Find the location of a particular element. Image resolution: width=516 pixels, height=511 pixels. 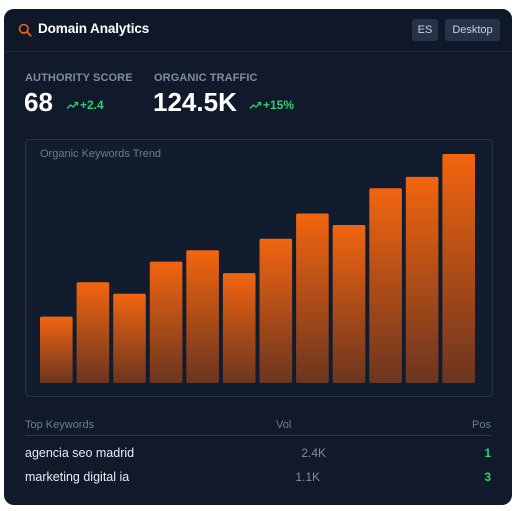

table-row-volume: 2.4K is located at coordinates (313, 453).